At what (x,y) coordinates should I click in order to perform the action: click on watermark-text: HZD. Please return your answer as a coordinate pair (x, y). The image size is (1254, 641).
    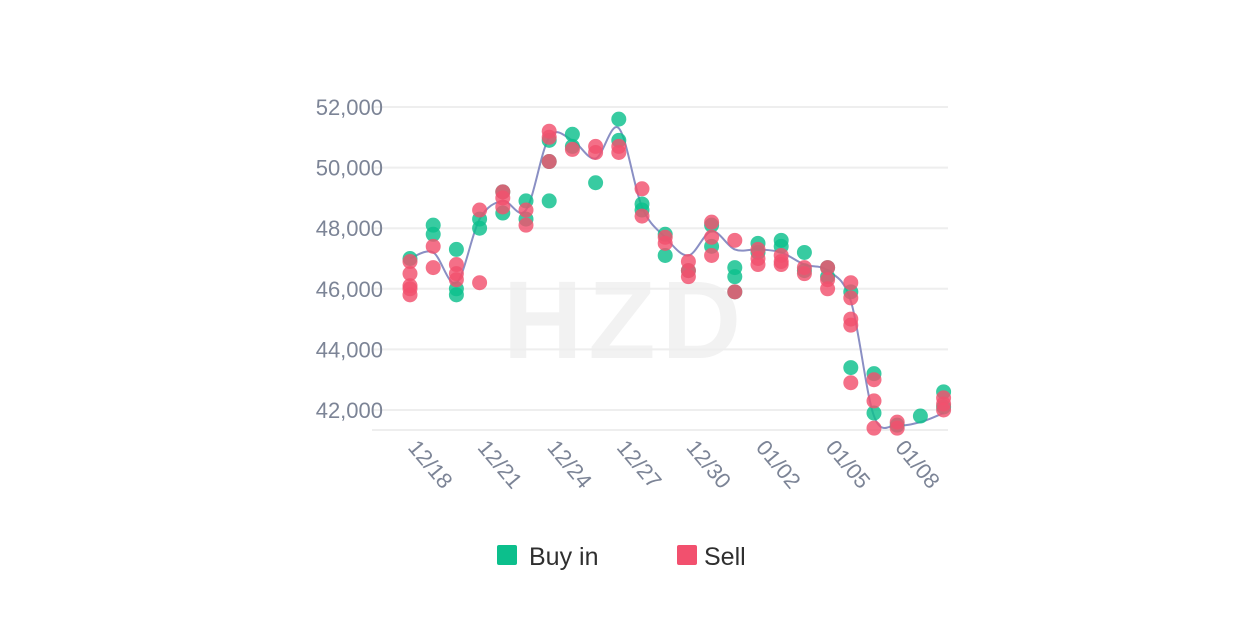
    Looking at the image, I should click on (625, 320).